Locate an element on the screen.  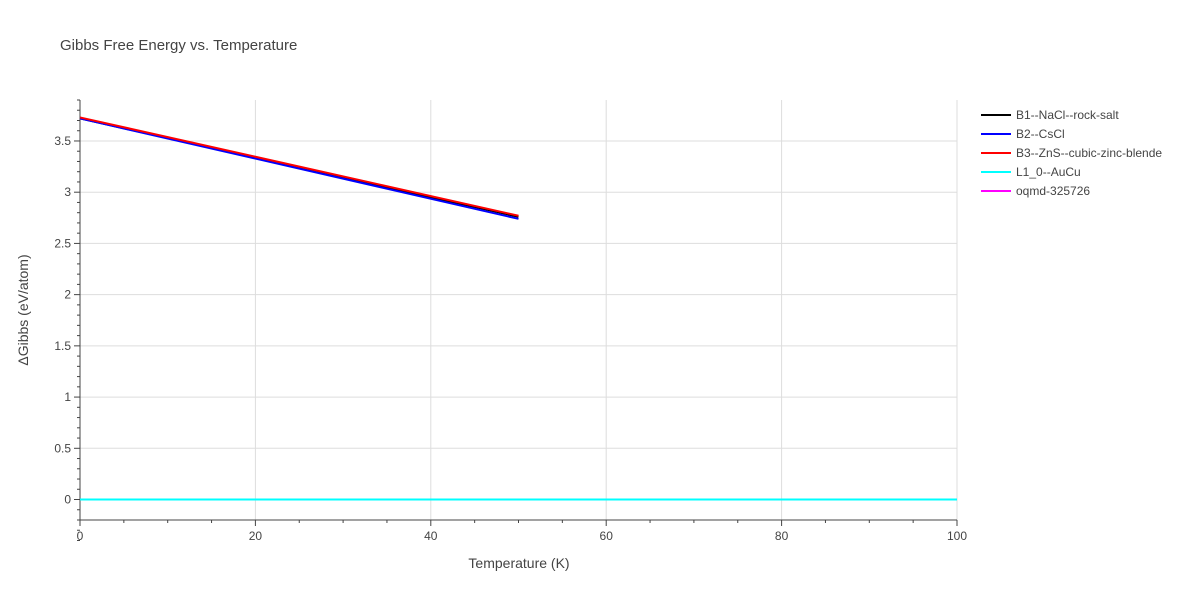
y-tick-label: 2 is located at coordinates (67, 295).